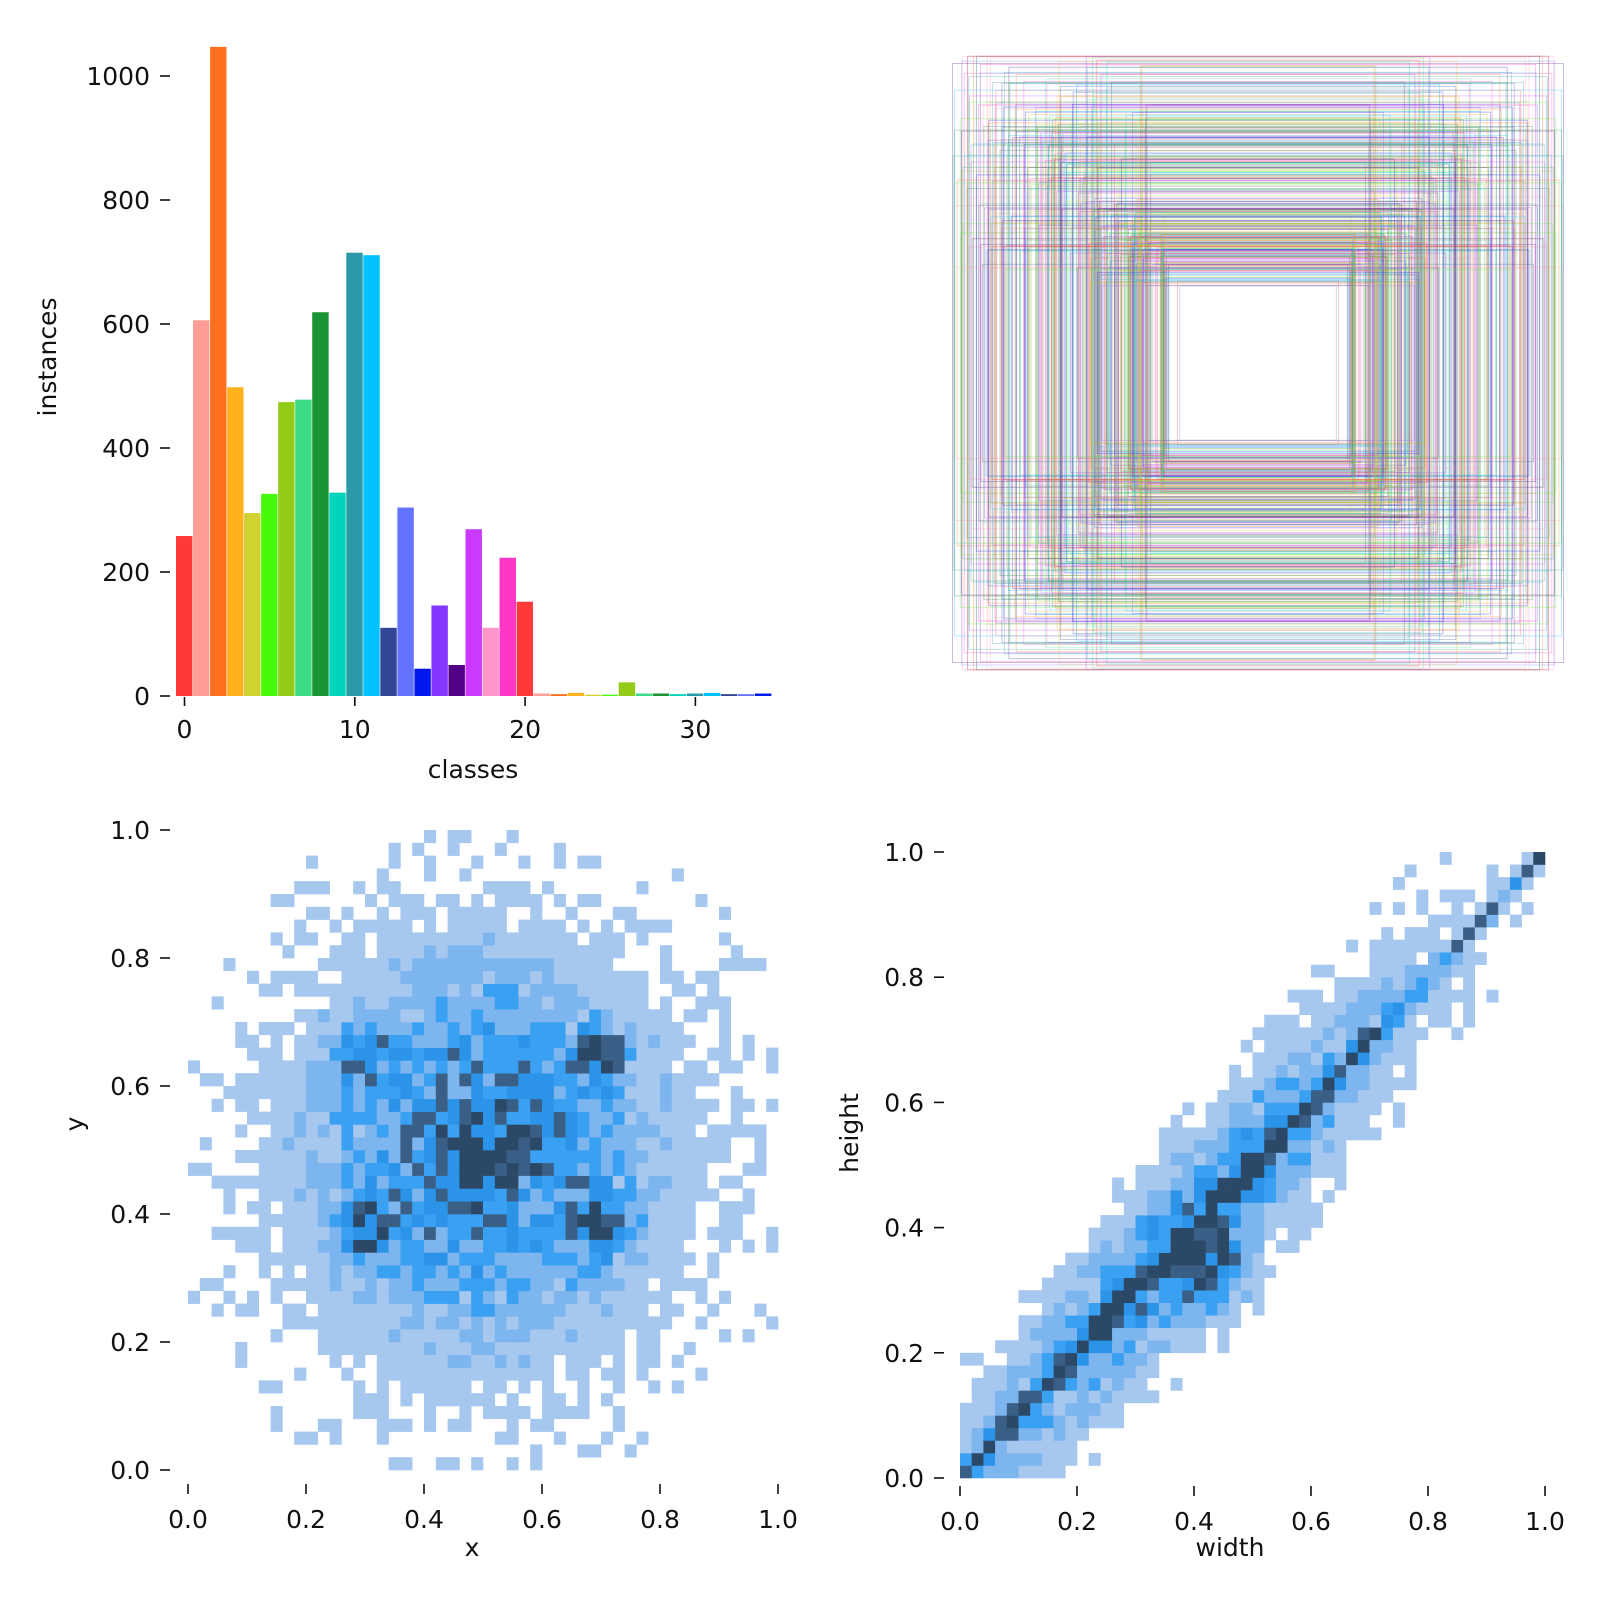 The width and height of the screenshot is (1600, 1600). What do you see at coordinates (660, 1519) in the screenshot?
I see `heatmap-xtick-label: 0.8` at bounding box center [660, 1519].